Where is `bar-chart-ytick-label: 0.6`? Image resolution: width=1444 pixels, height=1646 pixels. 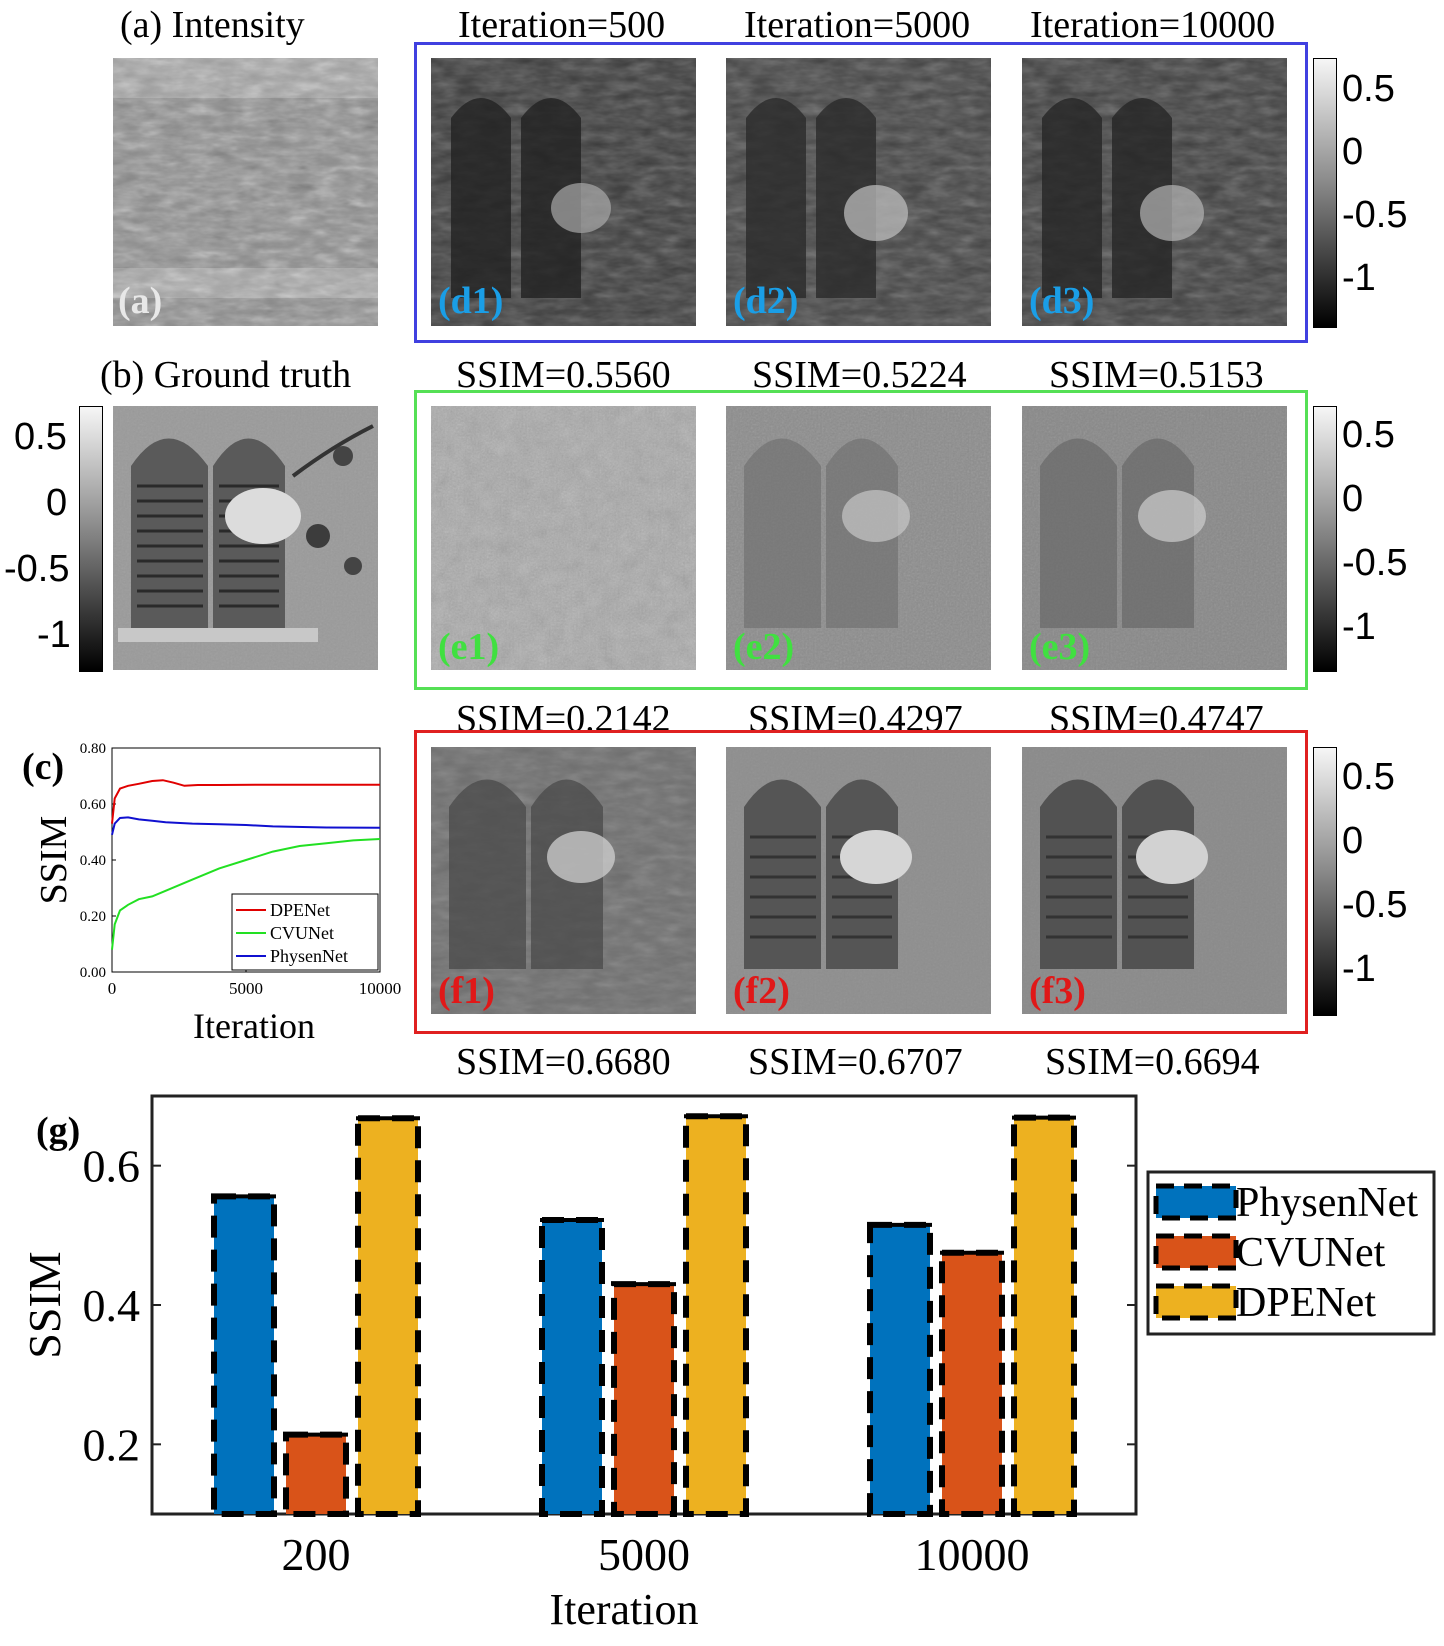
bar-chart-ytick-label: 0.6 is located at coordinates (112, 1166).